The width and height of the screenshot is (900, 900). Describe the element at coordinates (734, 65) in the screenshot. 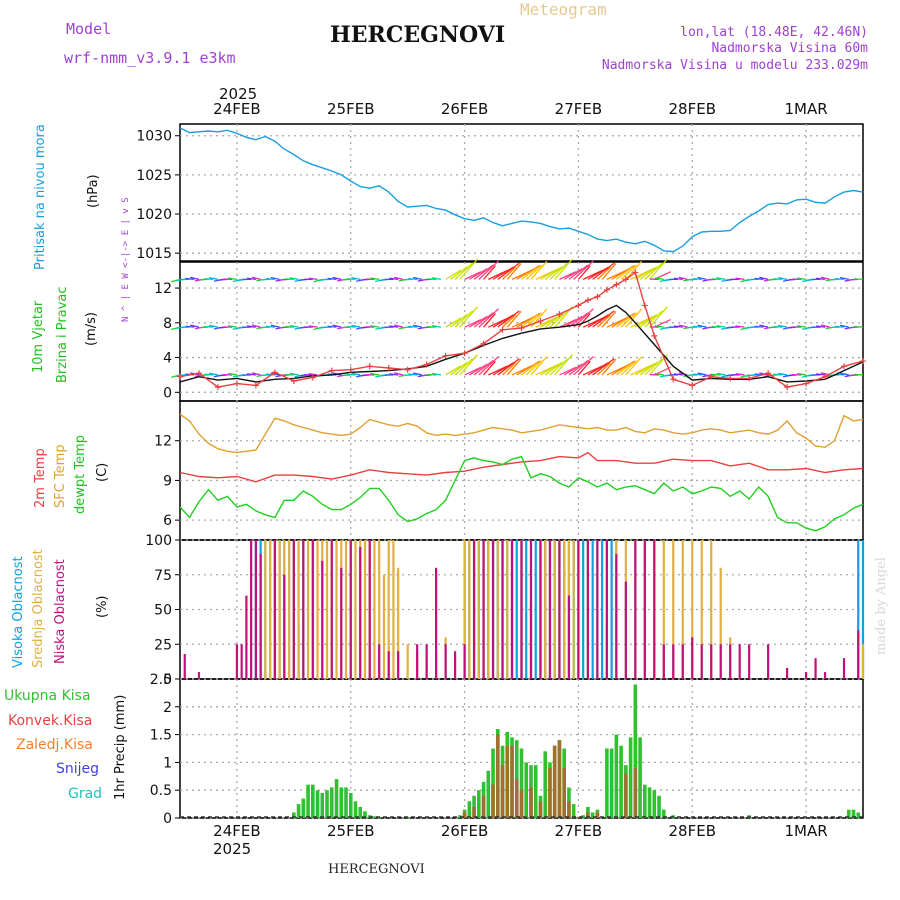

I see `model-elevation-label: Nadmorska Visina u modelu 233.029m` at that location.